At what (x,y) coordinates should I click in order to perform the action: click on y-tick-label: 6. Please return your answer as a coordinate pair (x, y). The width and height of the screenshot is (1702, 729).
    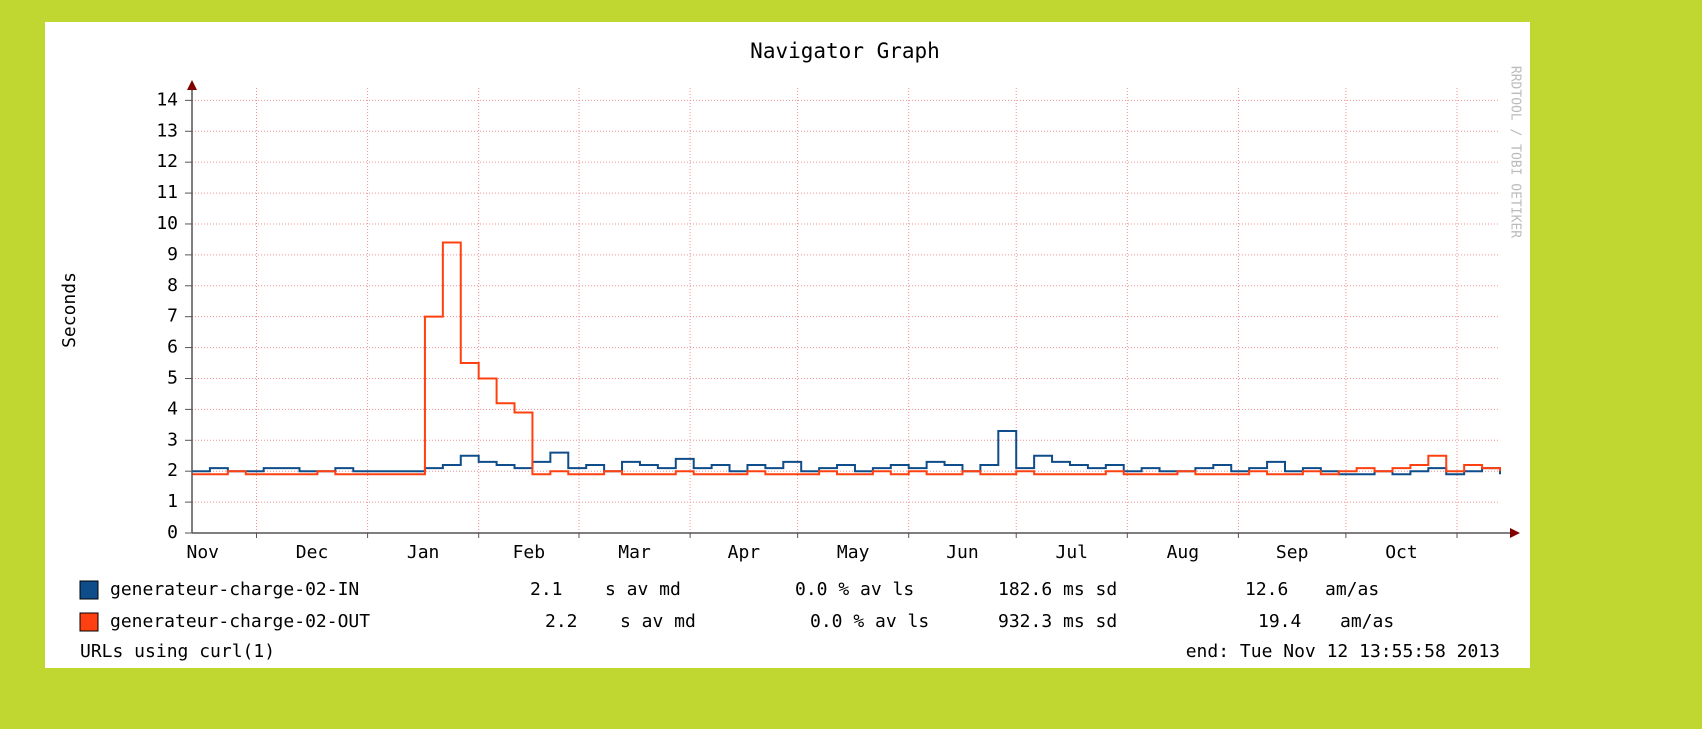
    Looking at the image, I should click on (172, 347).